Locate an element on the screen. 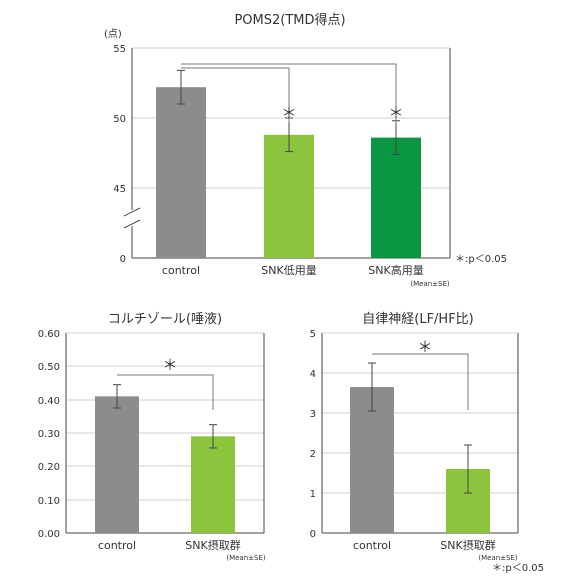 The width and height of the screenshot is (564, 579). cortisol-x-label: SNK摂取群 is located at coordinates (212, 545).